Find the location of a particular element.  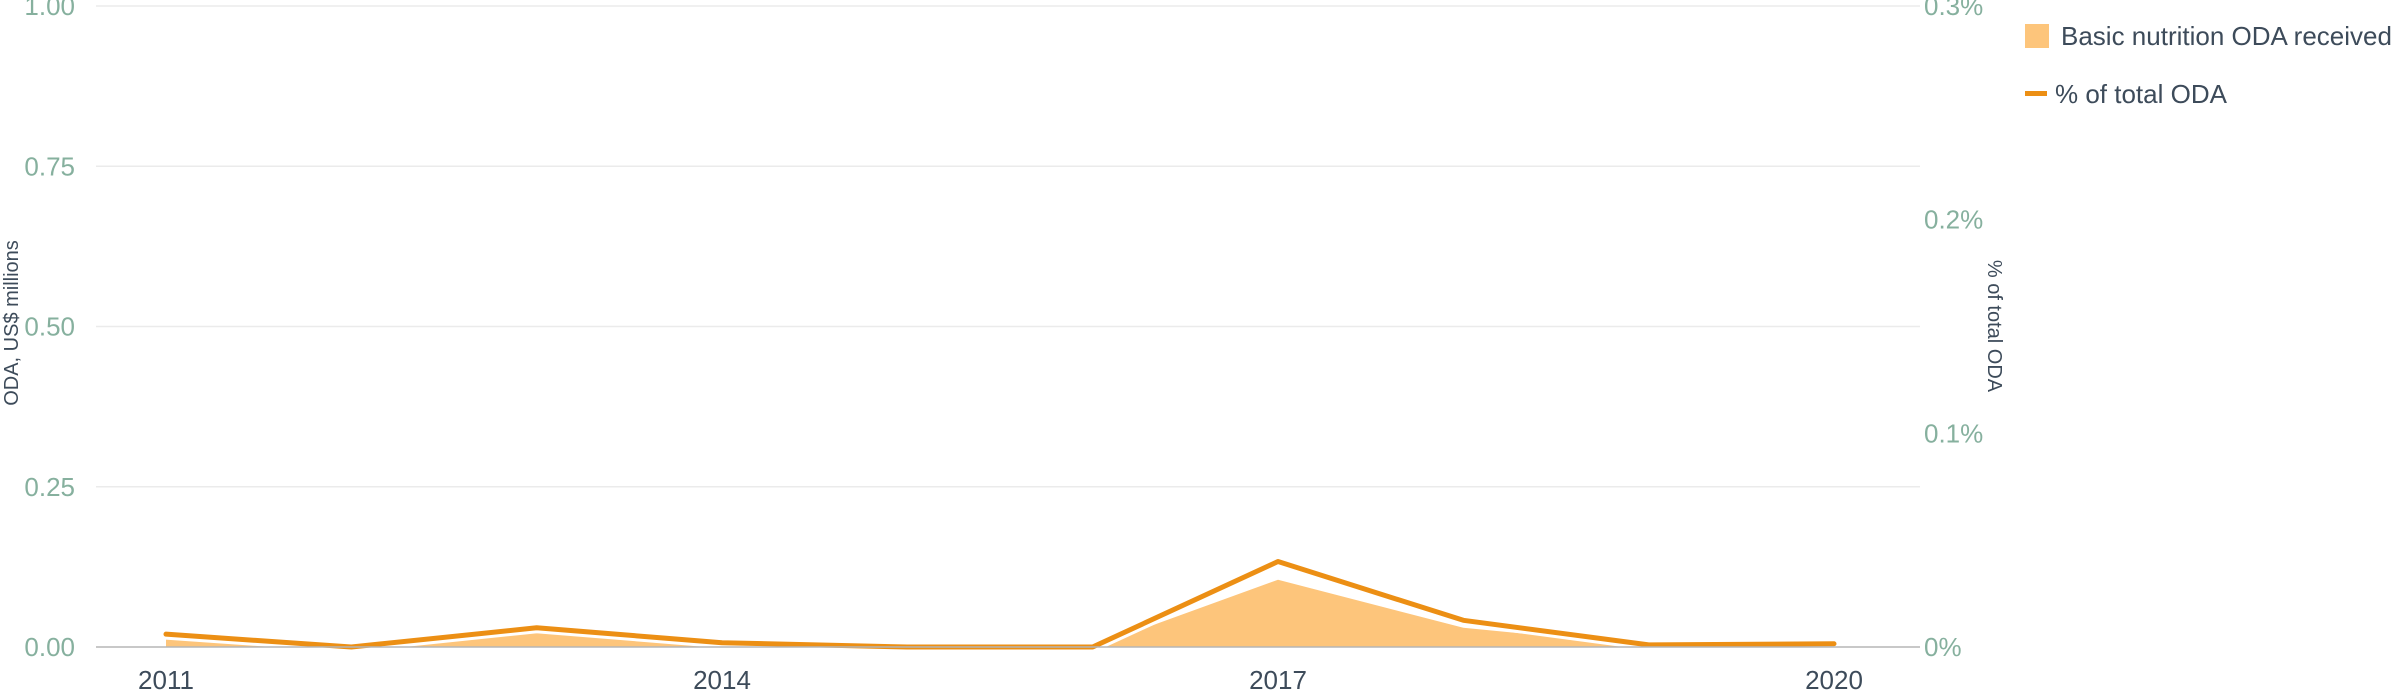

y-axis-right-title: % of total ODA is located at coordinates (1994, 326).